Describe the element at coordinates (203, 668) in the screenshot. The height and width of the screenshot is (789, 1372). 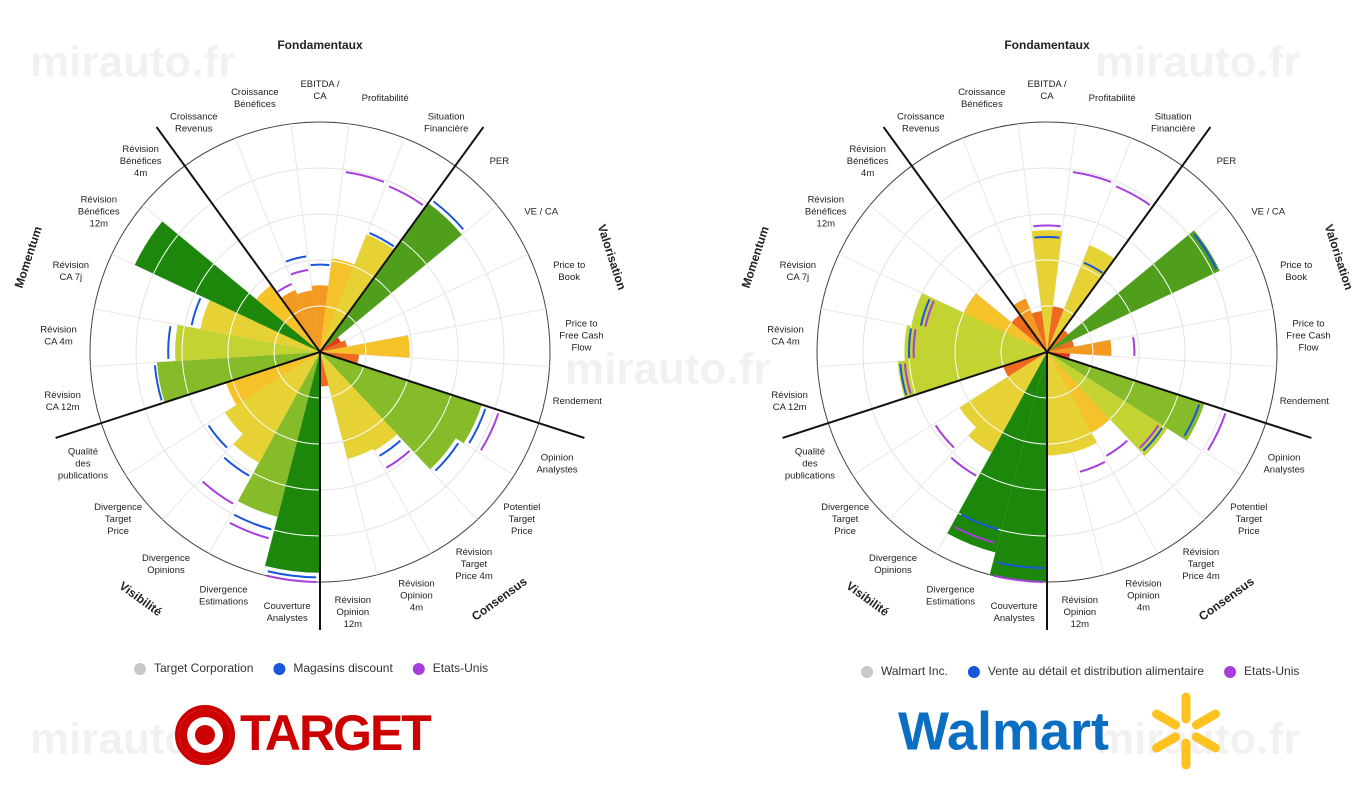
I see `legend-label: Target Corporation` at that location.